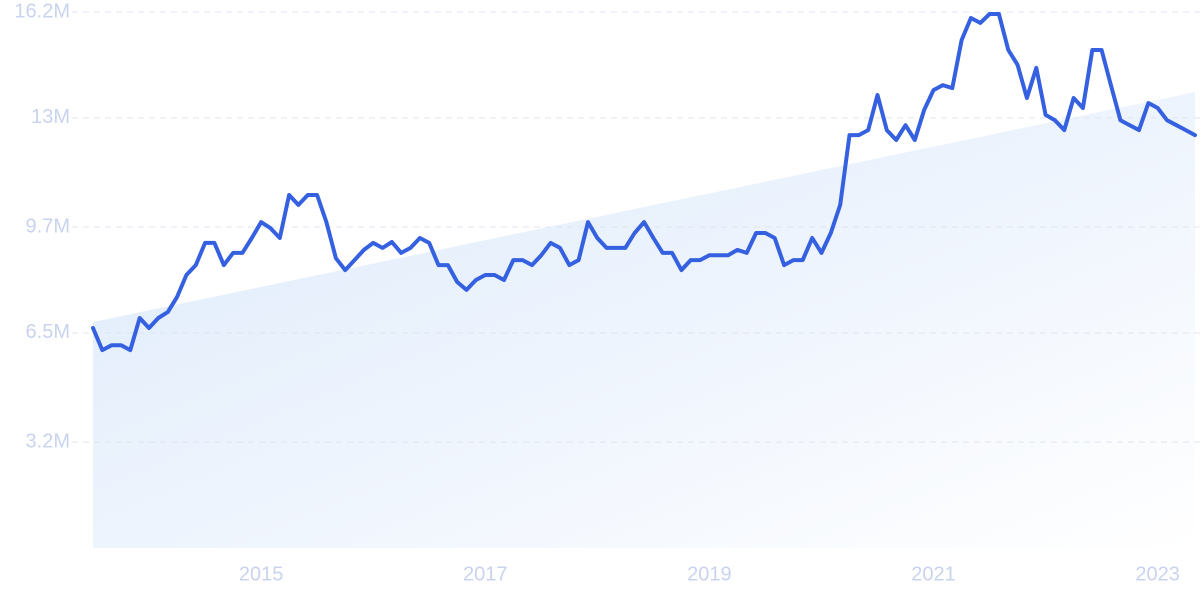 The width and height of the screenshot is (1200, 600). What do you see at coordinates (48, 226) in the screenshot?
I see `y-tick-label: 9.7M` at bounding box center [48, 226].